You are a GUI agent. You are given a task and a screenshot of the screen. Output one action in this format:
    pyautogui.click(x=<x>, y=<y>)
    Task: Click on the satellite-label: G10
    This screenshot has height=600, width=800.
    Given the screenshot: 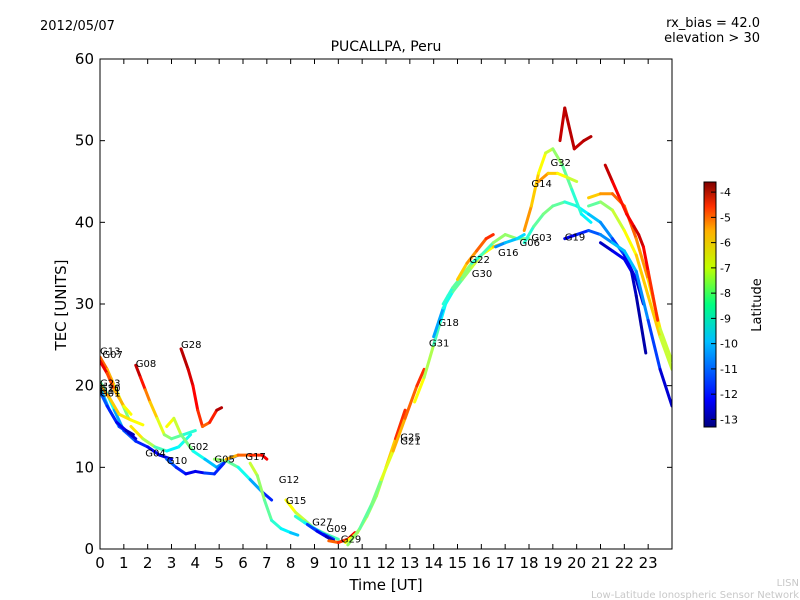 What is the action you would take?
    pyautogui.click(x=177, y=461)
    